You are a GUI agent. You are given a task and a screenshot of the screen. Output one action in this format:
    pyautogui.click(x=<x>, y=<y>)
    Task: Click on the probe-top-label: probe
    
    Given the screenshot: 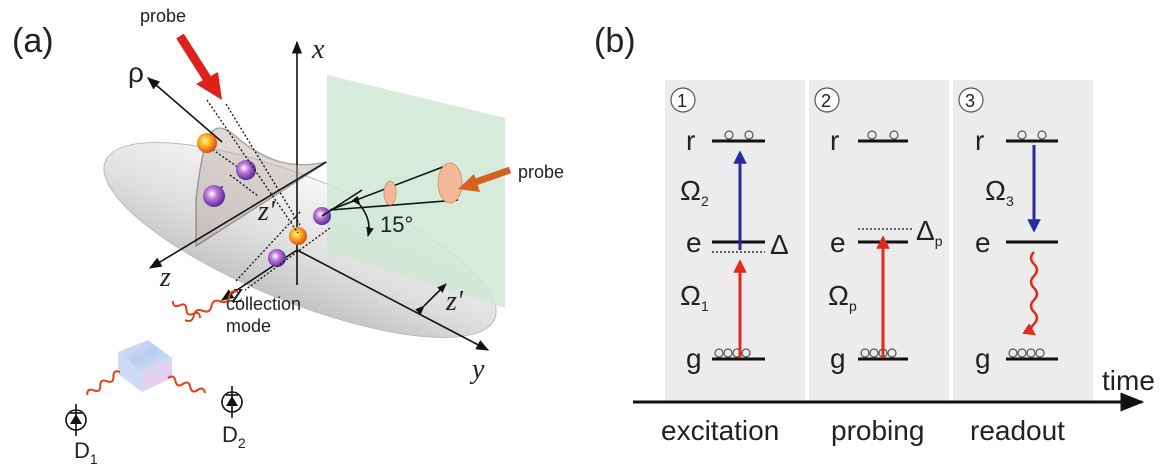 What is the action you would take?
    pyautogui.click(x=163, y=16)
    